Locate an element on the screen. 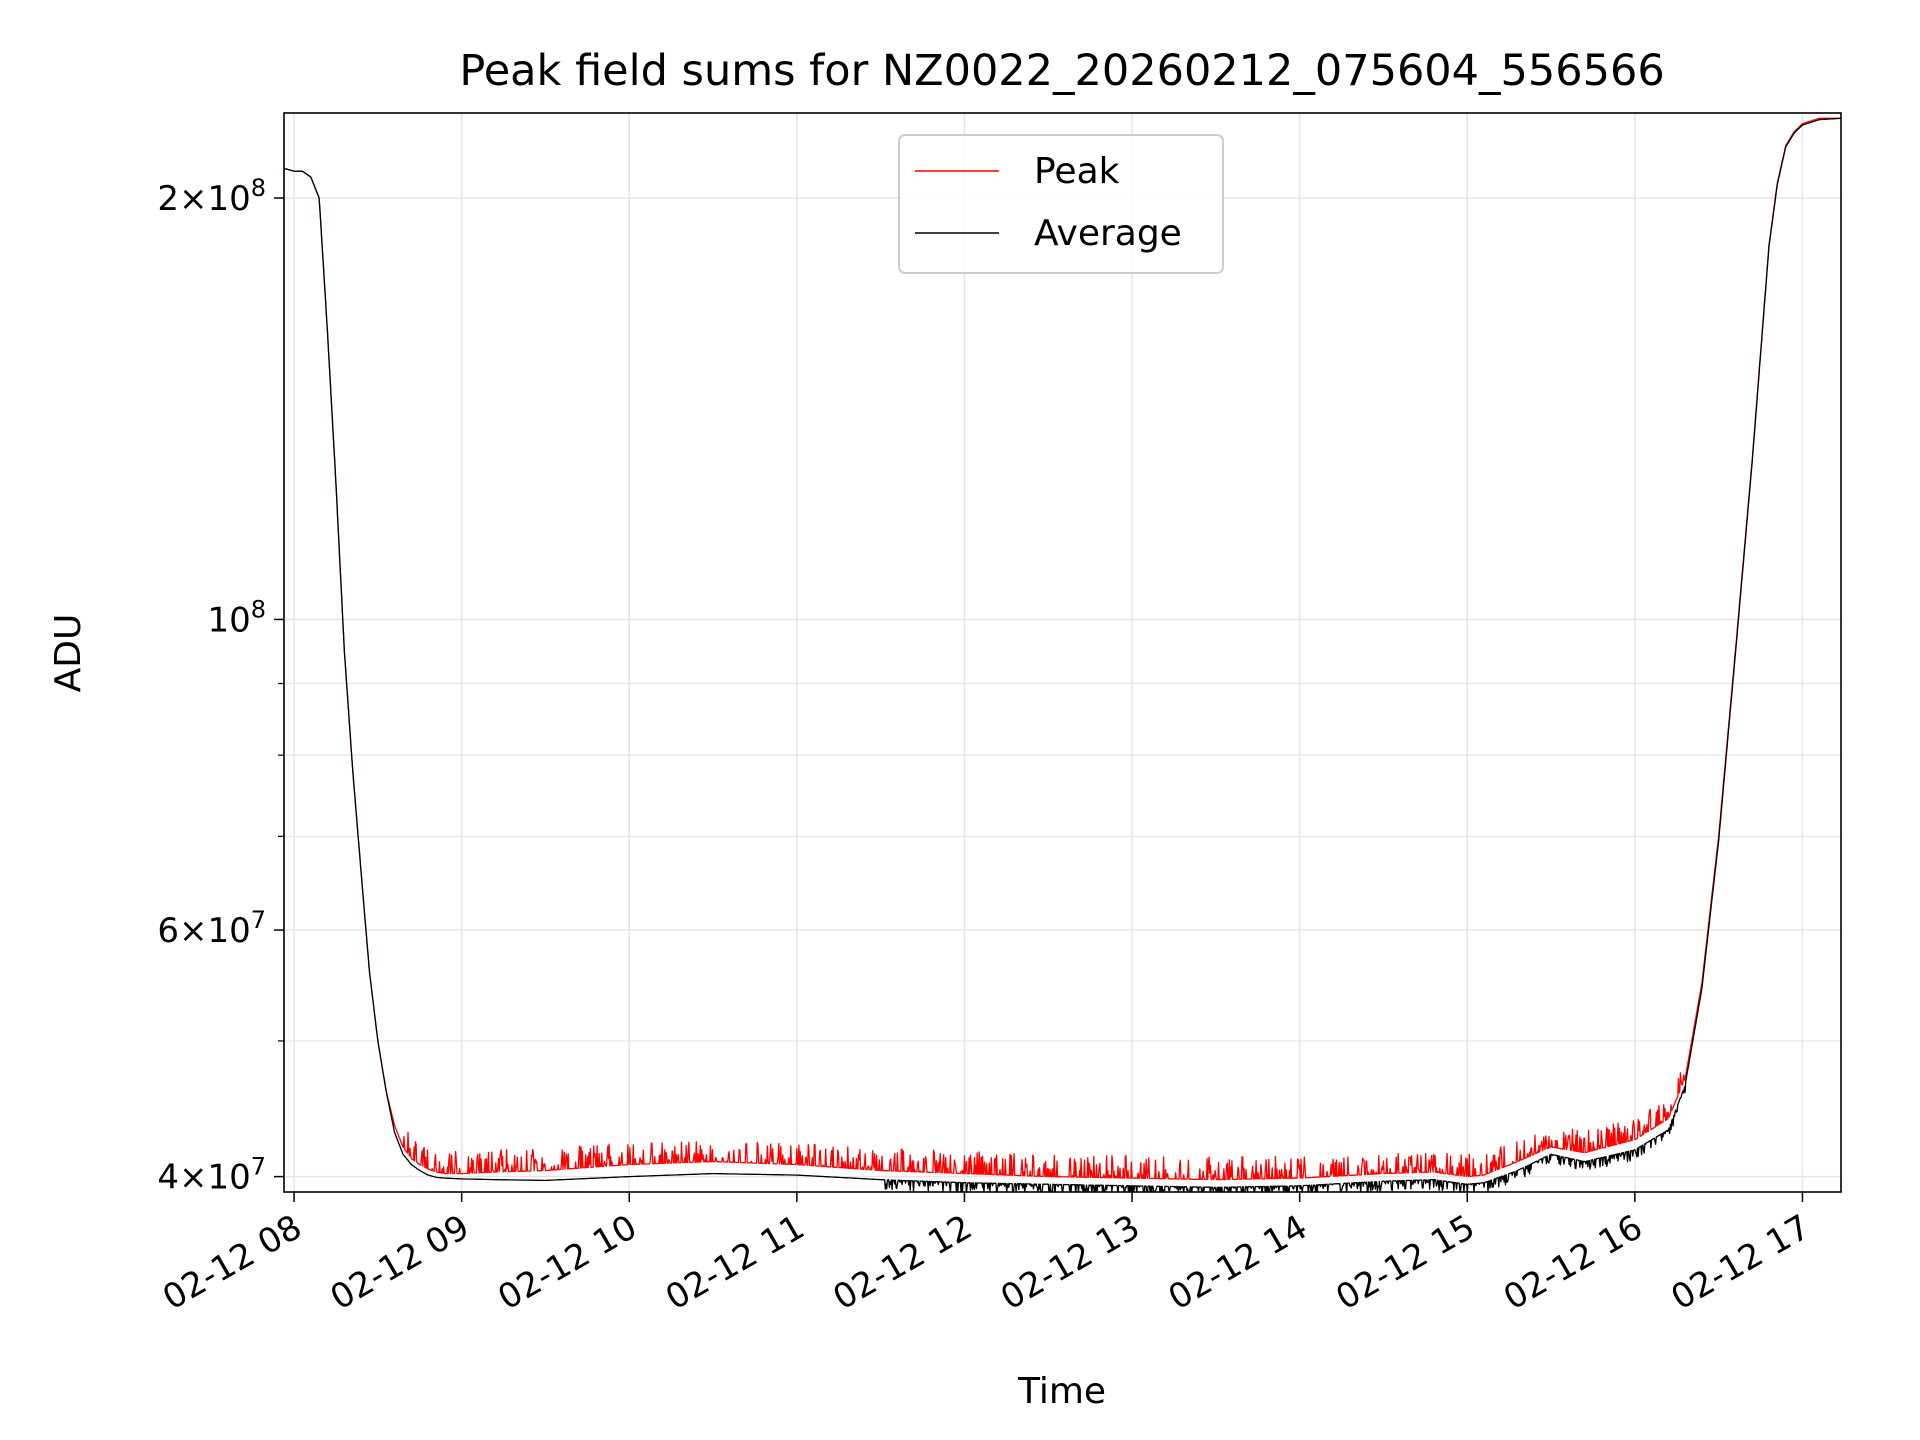 This screenshot has height=1440, width=1920. y-axis-ticks: 4×107 6×107 108 2×108 is located at coordinates (220, 686).